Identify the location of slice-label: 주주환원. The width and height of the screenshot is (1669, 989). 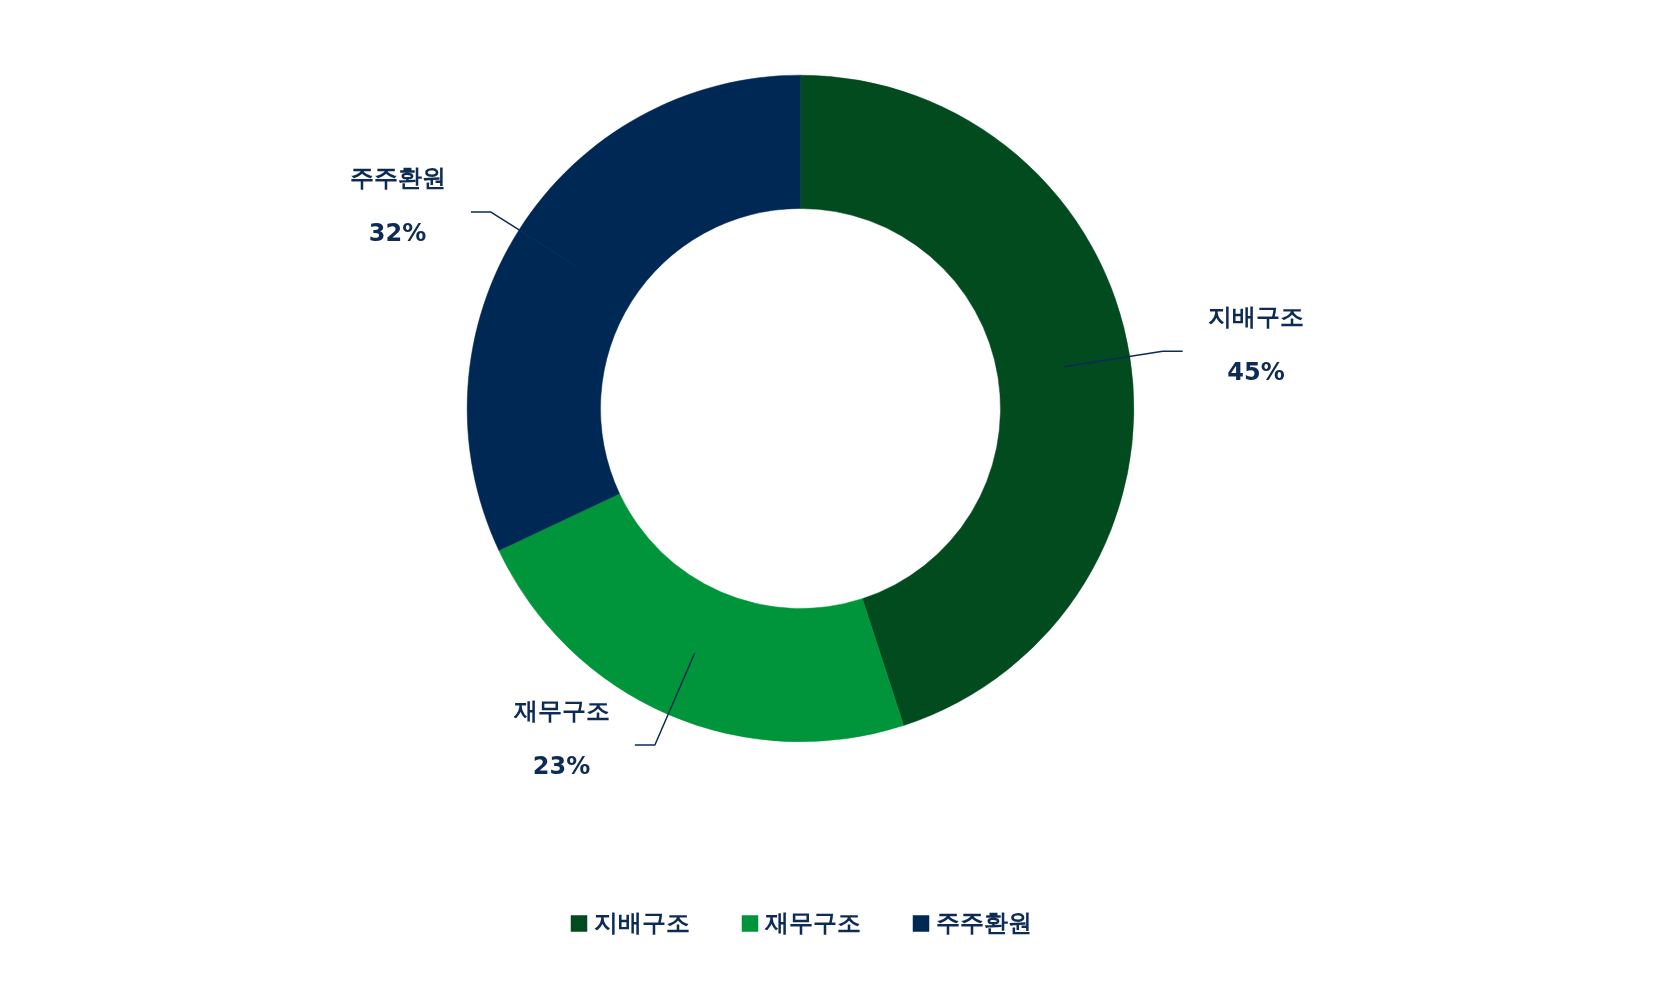
(397, 178).